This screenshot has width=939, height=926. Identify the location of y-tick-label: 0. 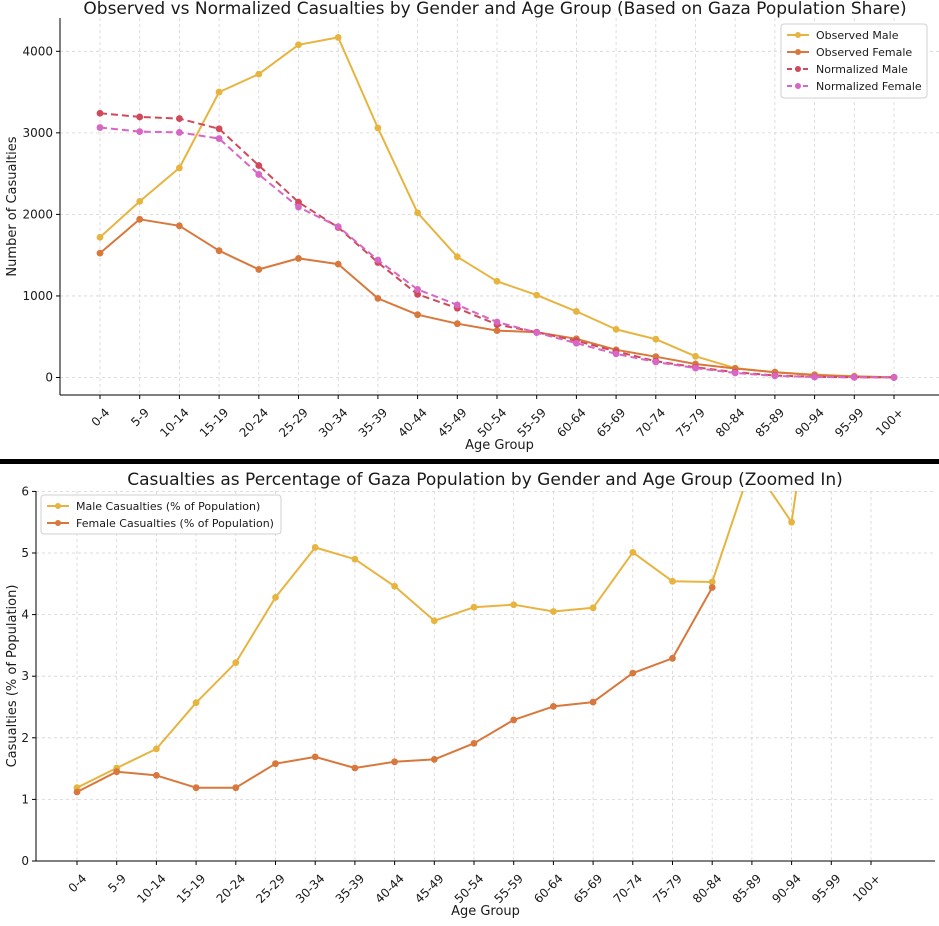
(25, 861).